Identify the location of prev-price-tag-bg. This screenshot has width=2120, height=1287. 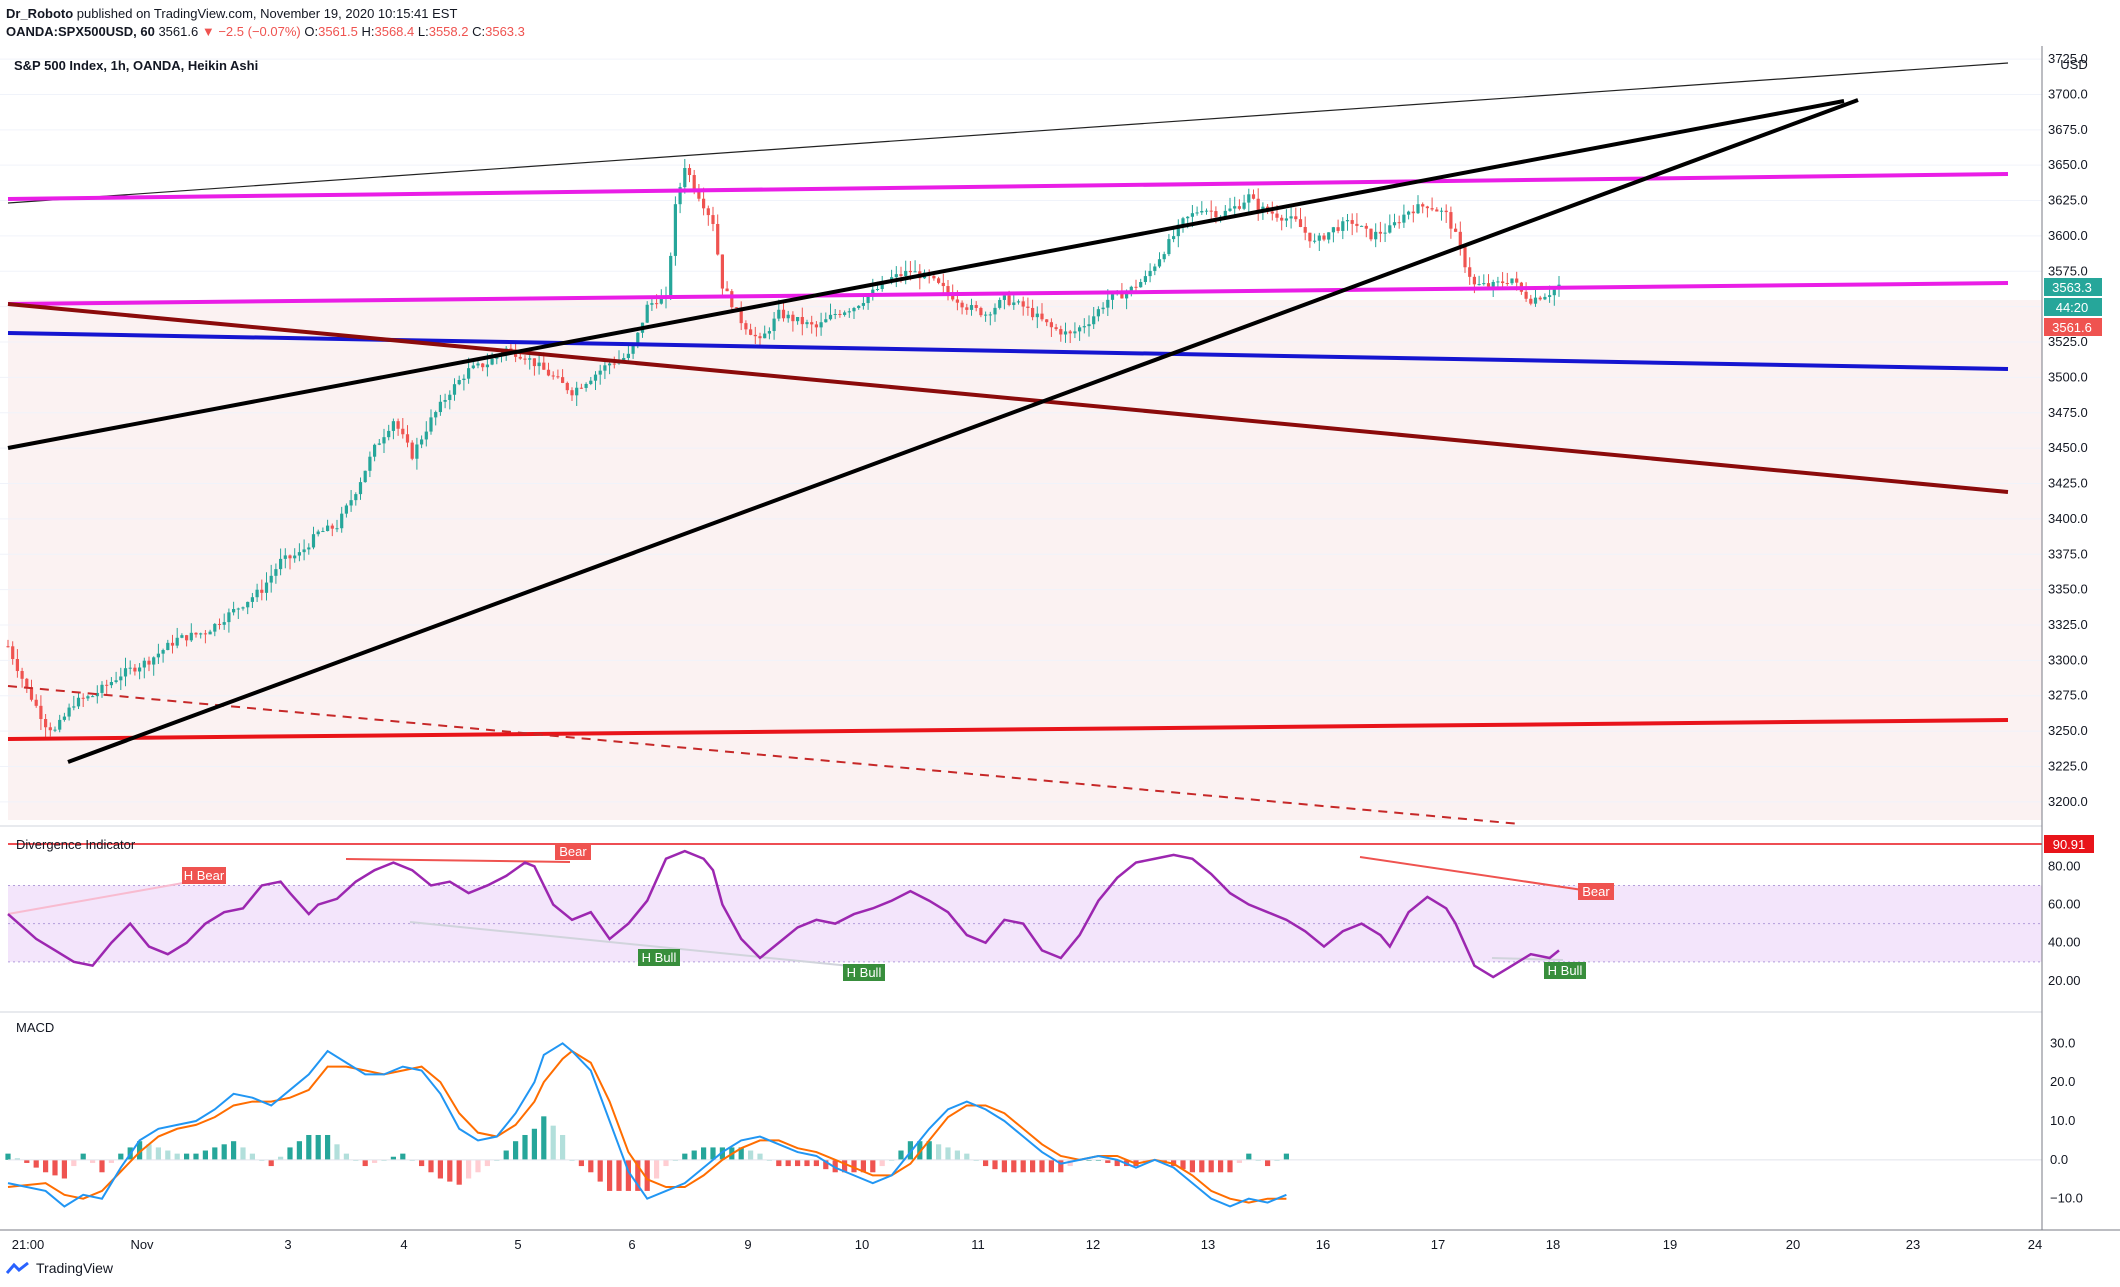
(2073, 327).